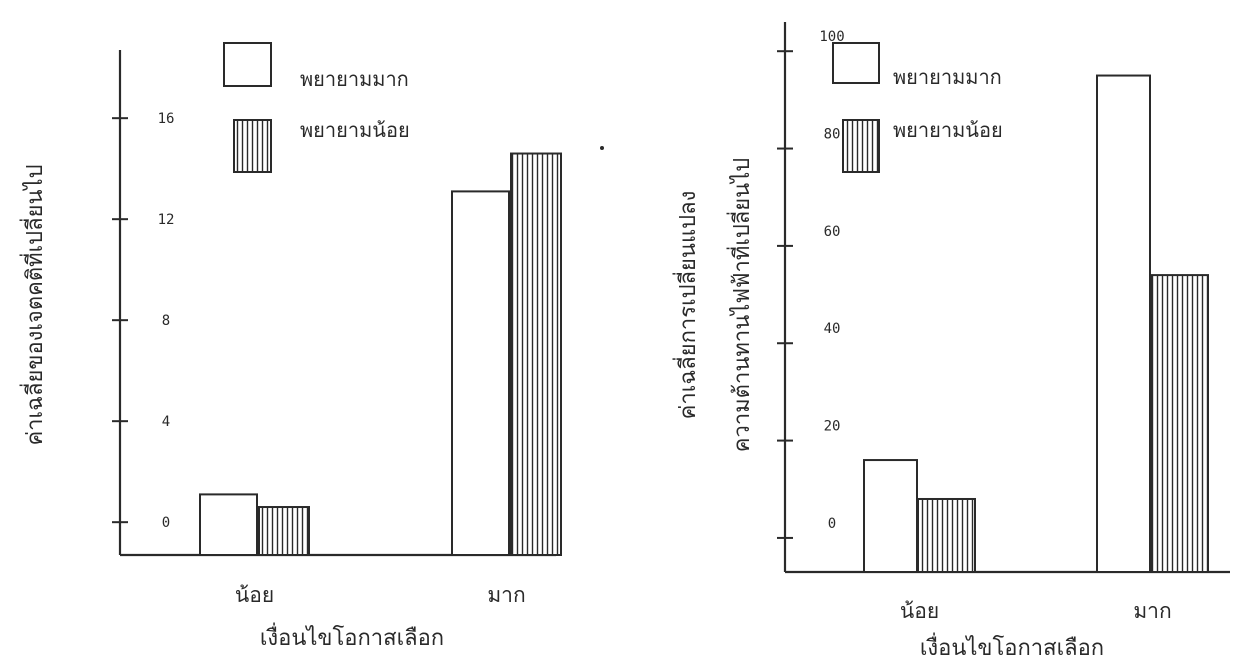 This screenshot has height=663, width=1258. Describe the element at coordinates (33, 304) in the screenshot. I see `y-axis-title: ค่าเฉลี่ยของเจตคติที่เปลี่ยนไป` at that location.